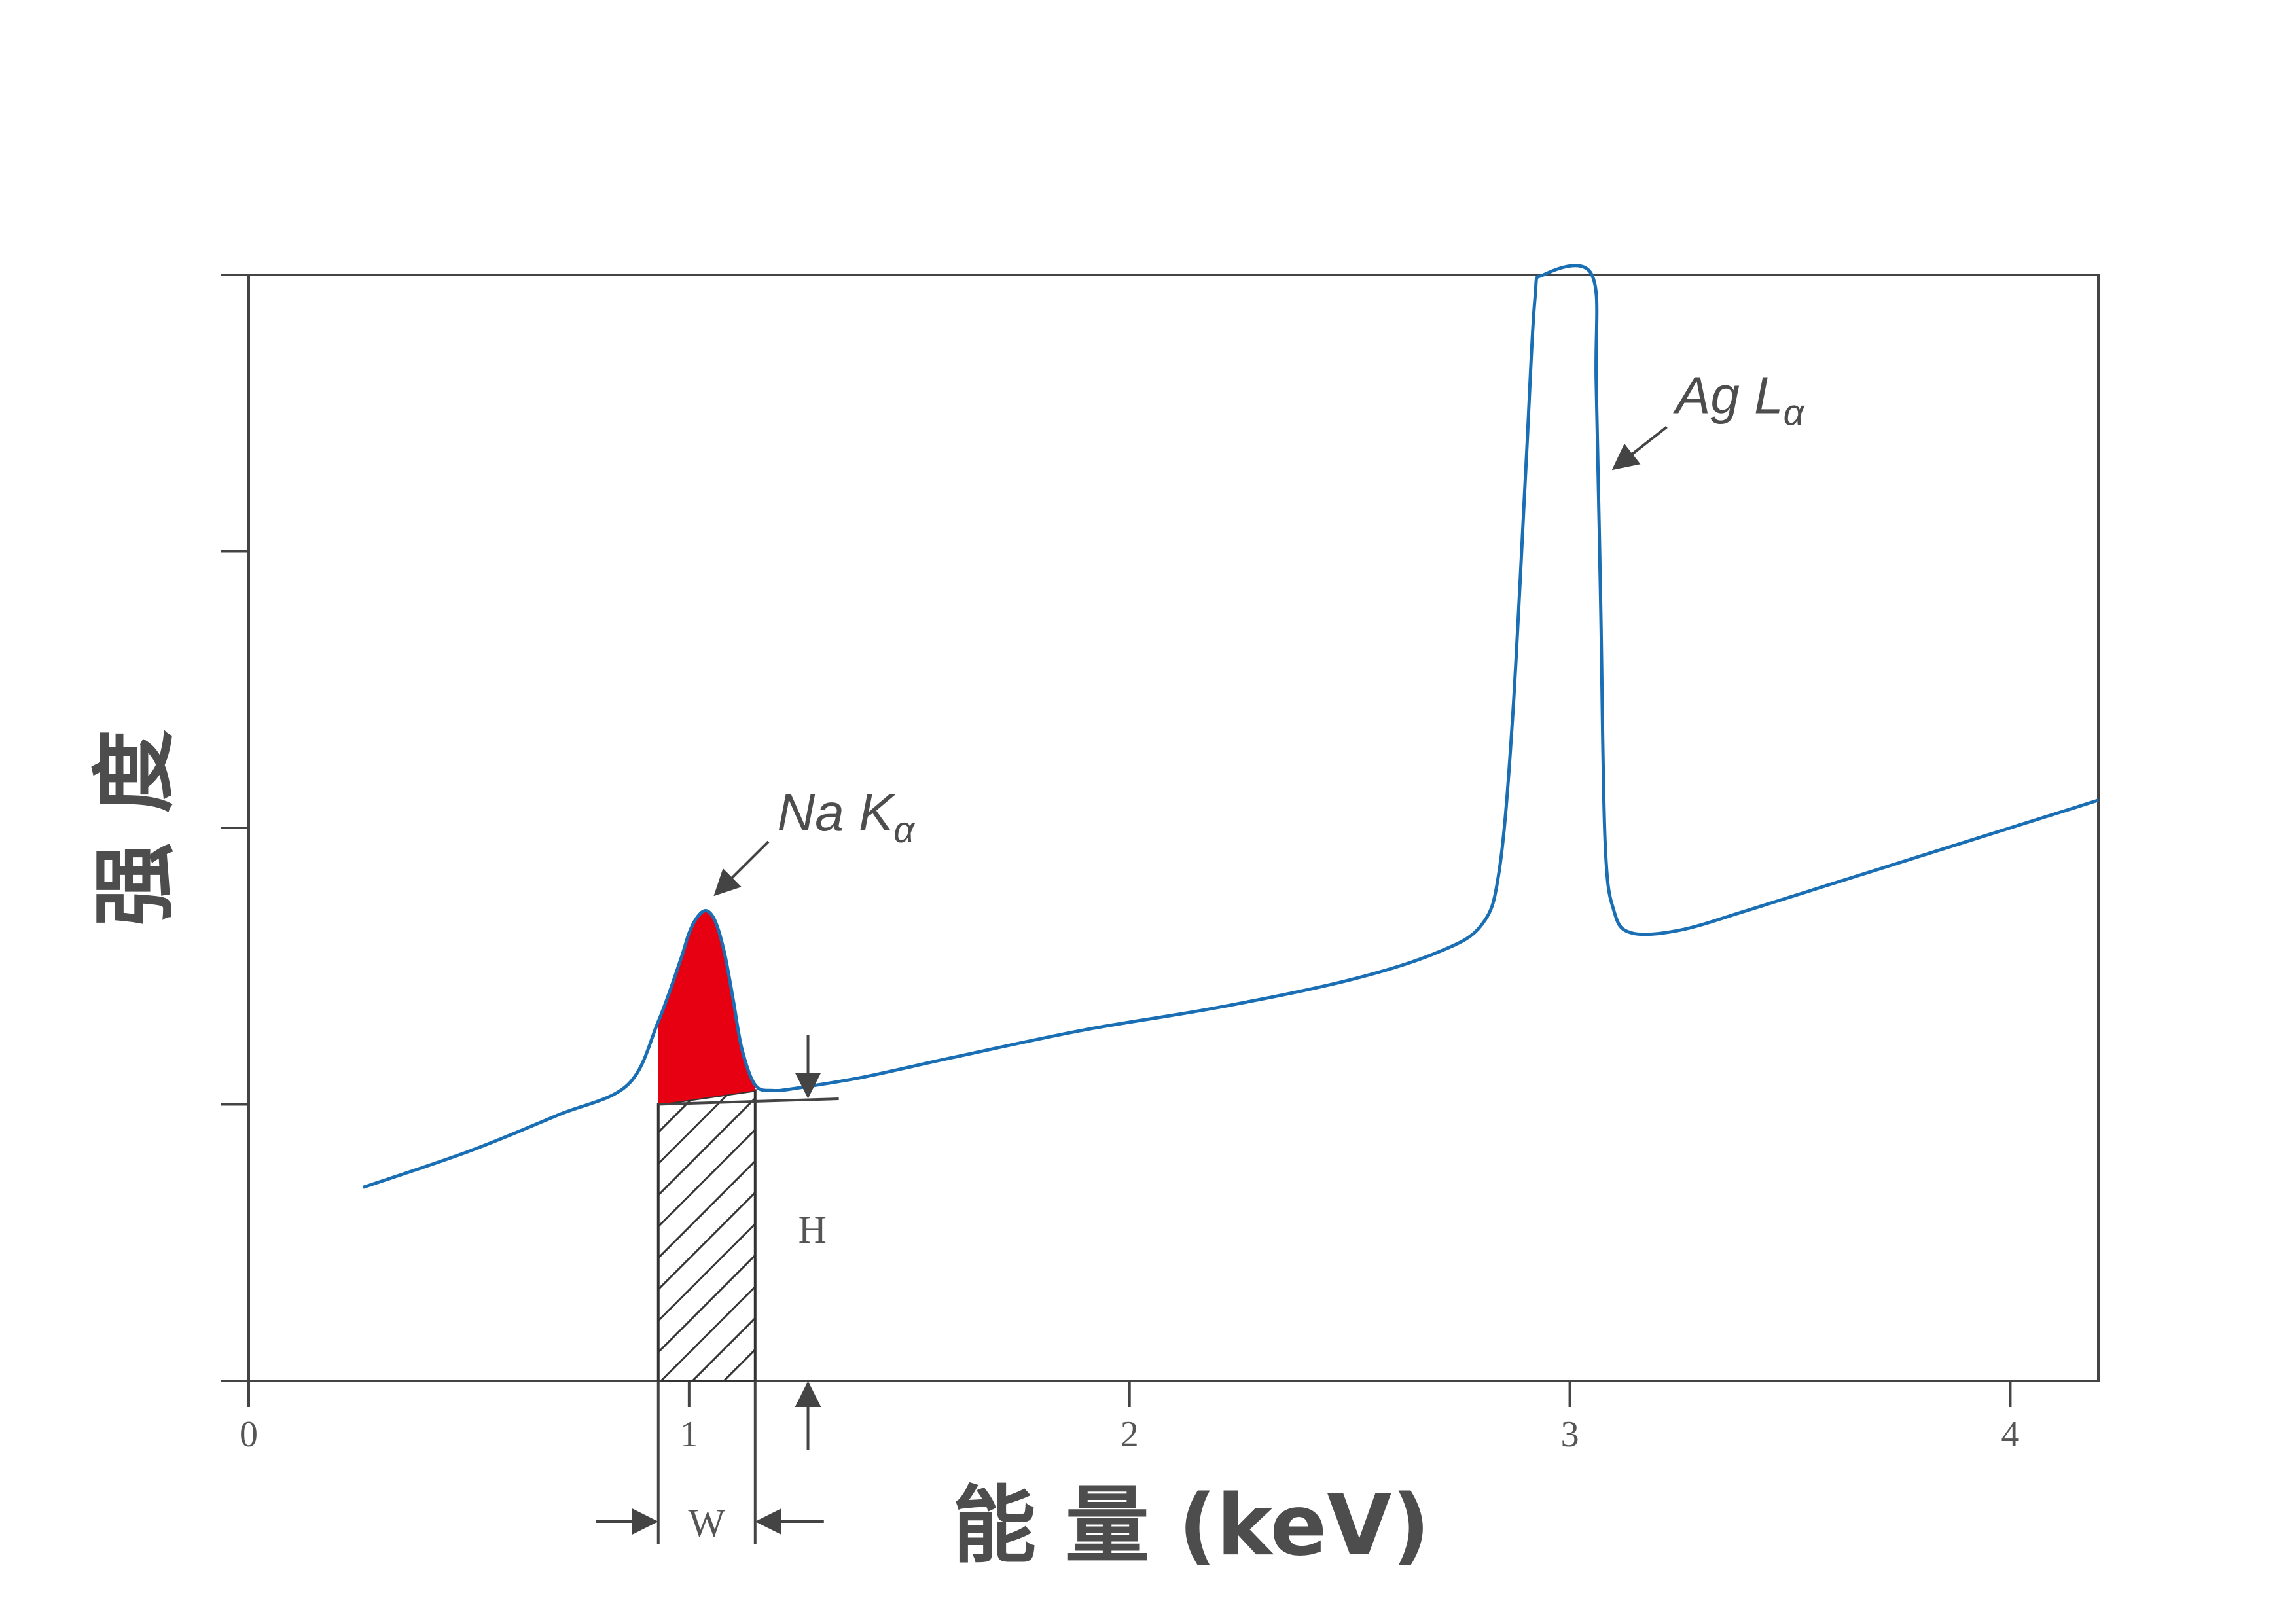 Image resolution: width=2296 pixels, height=1623 pixels. I want to click on peak-baseline-line, so click(748, 1101).